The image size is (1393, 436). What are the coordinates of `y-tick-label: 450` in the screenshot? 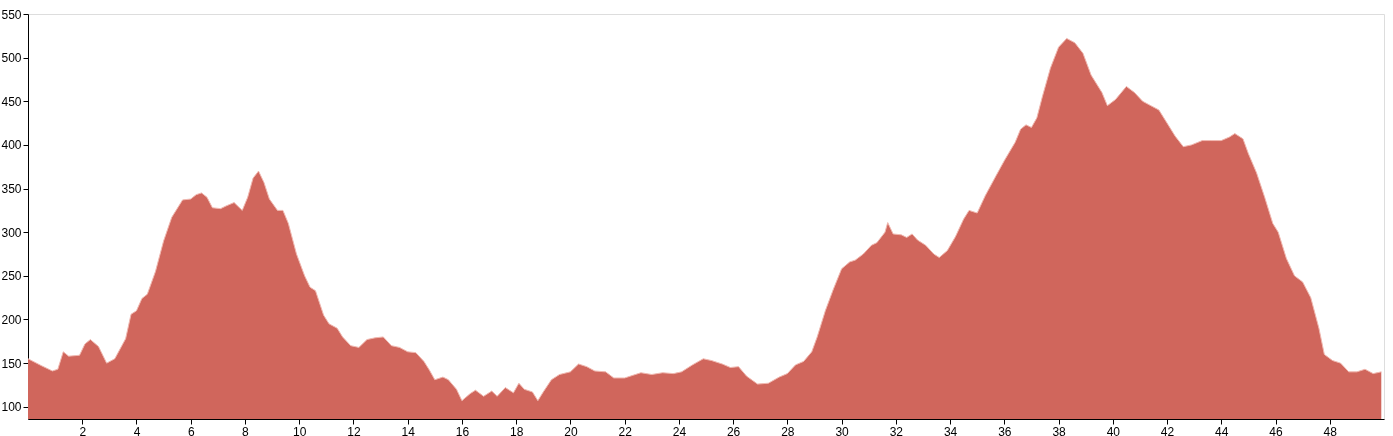 It's located at (11, 101).